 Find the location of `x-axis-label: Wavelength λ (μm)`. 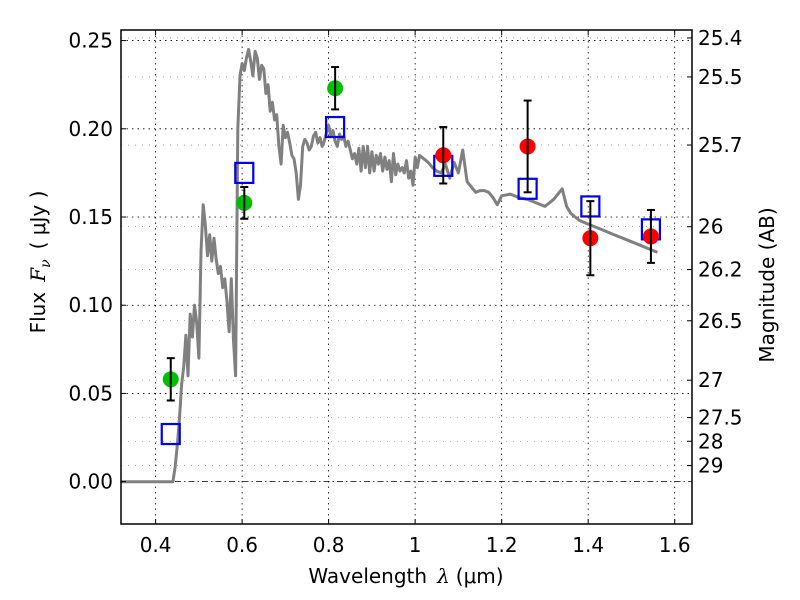

x-axis-label: Wavelength λ (μm) is located at coordinates (405, 576).